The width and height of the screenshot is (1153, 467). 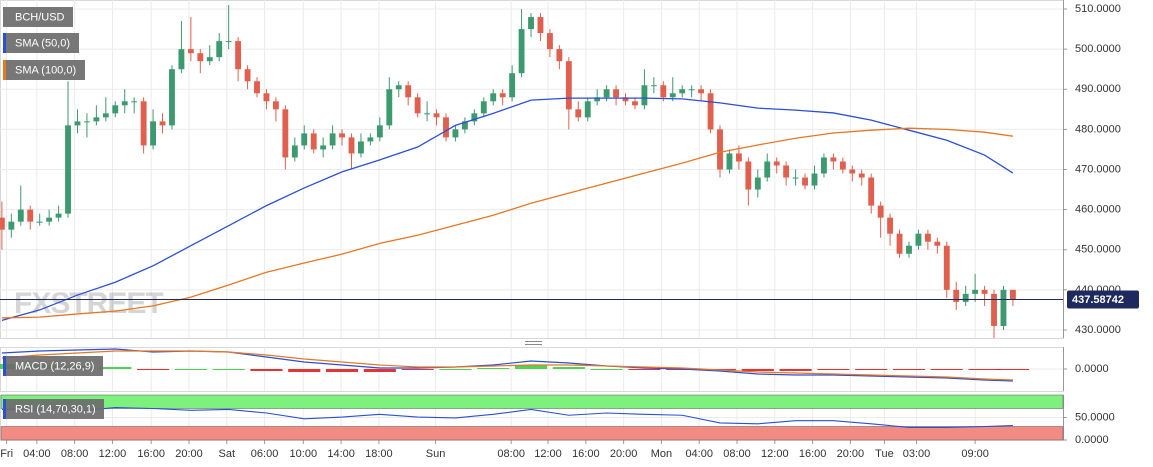 I want to click on legend-label: MACD (12,26,9), so click(x=54, y=366).